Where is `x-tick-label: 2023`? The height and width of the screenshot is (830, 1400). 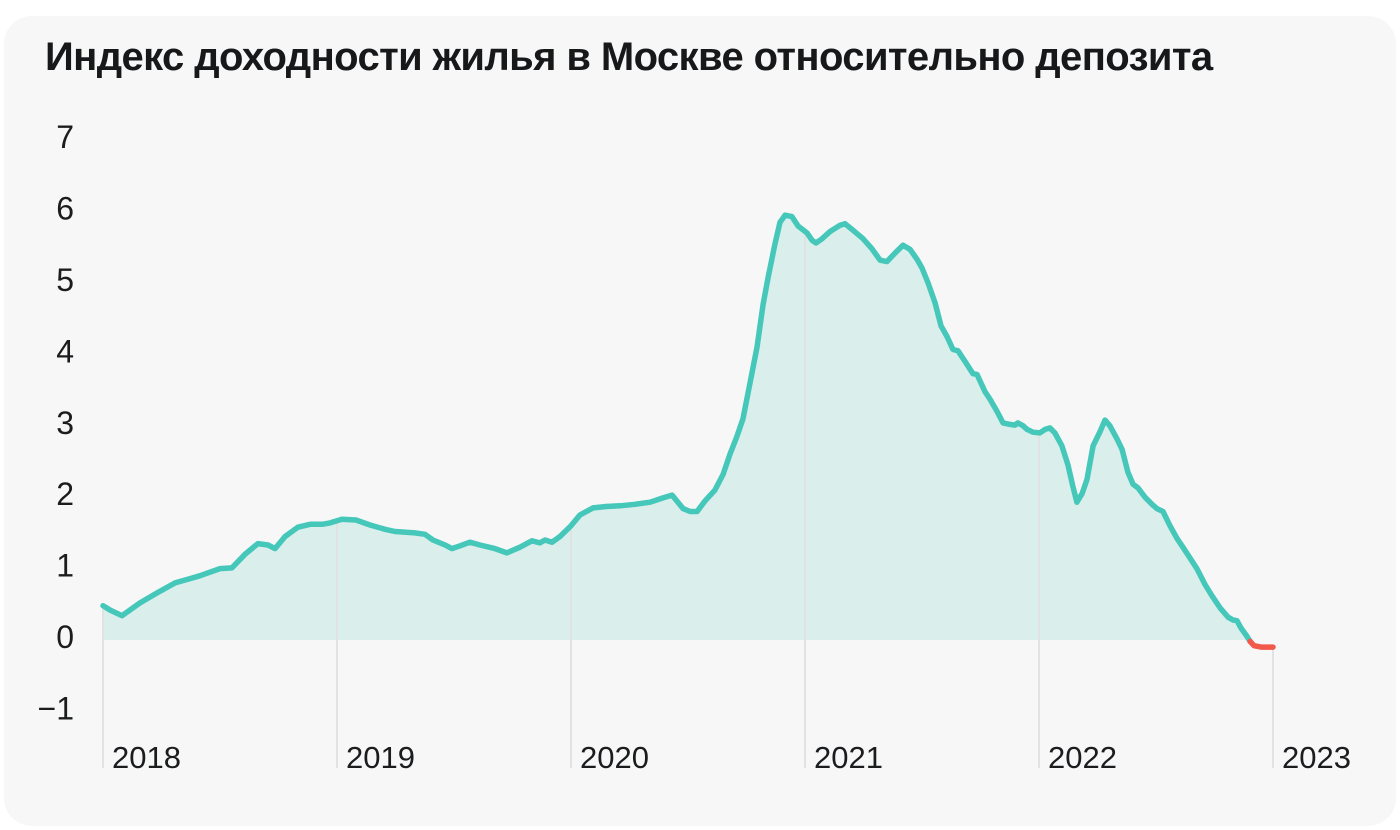
x-tick-label: 2023 is located at coordinates (1316, 757).